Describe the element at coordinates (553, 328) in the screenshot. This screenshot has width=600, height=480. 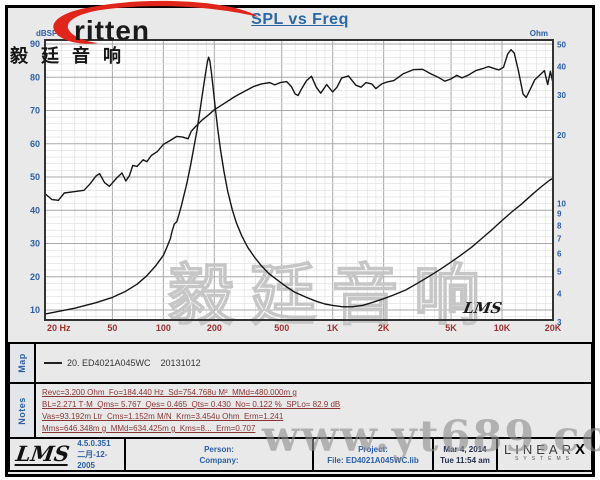
I see `x-tick-label: 20K` at that location.